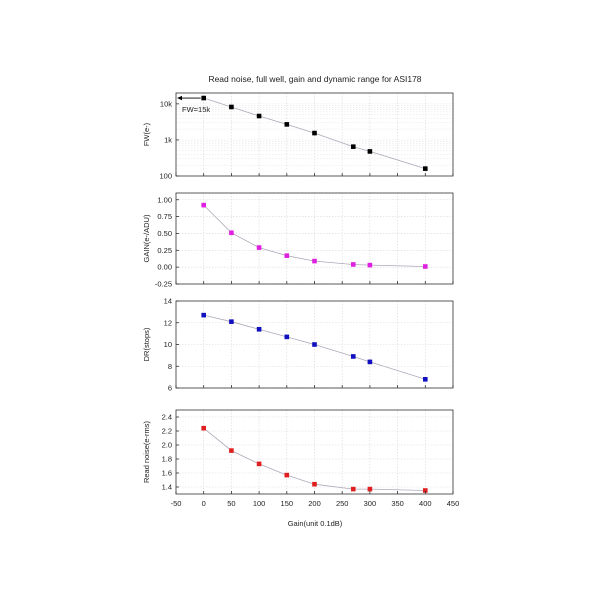  I want to click on x-tick-label: 450, so click(453, 503).